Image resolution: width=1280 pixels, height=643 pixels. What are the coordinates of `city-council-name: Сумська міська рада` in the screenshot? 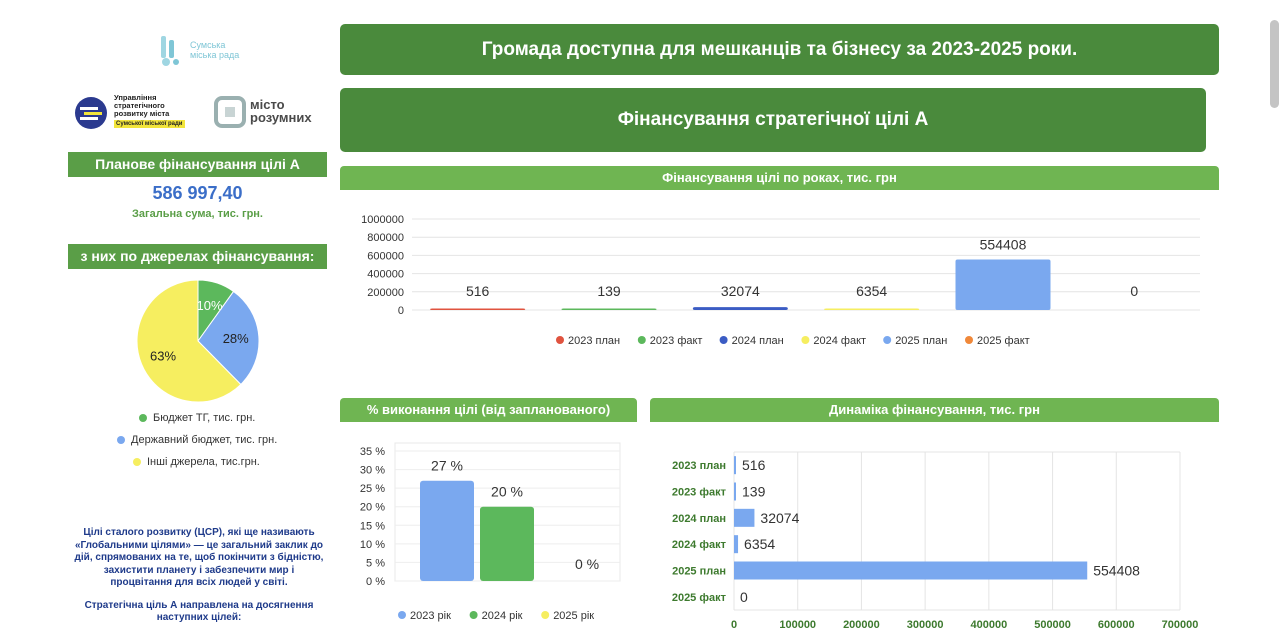 It's located at (215, 50).